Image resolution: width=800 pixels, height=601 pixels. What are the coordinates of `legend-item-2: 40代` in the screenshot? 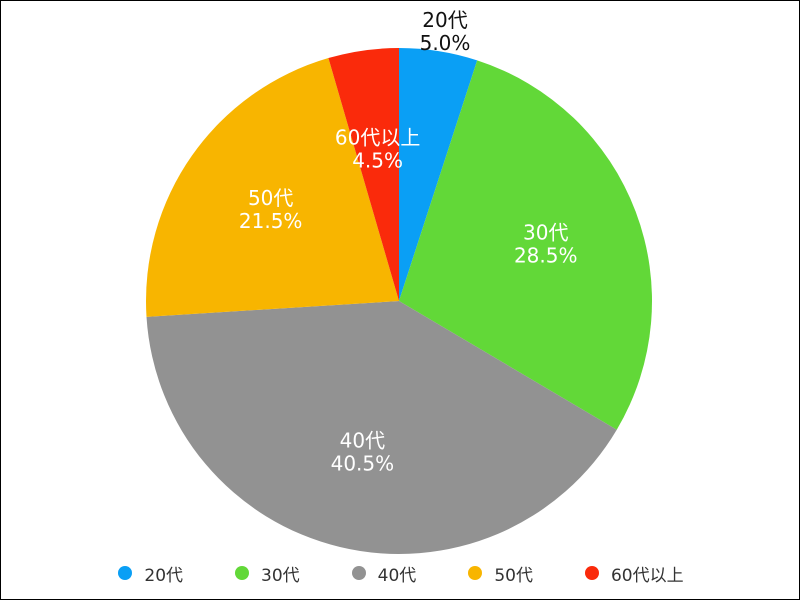 It's located at (384, 573).